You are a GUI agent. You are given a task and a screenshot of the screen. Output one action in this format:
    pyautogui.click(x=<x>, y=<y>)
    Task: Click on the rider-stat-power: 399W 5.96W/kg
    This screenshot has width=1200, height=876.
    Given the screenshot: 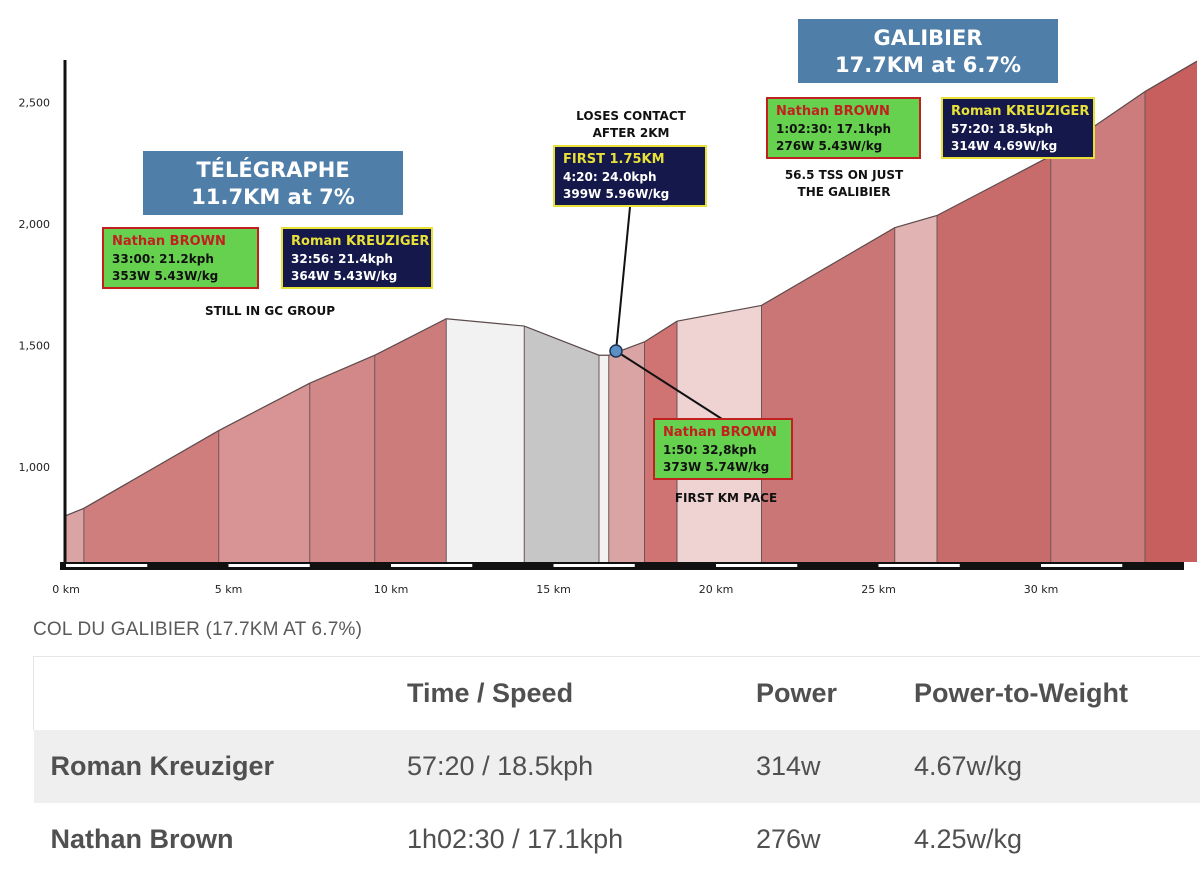 What is the action you would take?
    pyautogui.click(x=616, y=194)
    